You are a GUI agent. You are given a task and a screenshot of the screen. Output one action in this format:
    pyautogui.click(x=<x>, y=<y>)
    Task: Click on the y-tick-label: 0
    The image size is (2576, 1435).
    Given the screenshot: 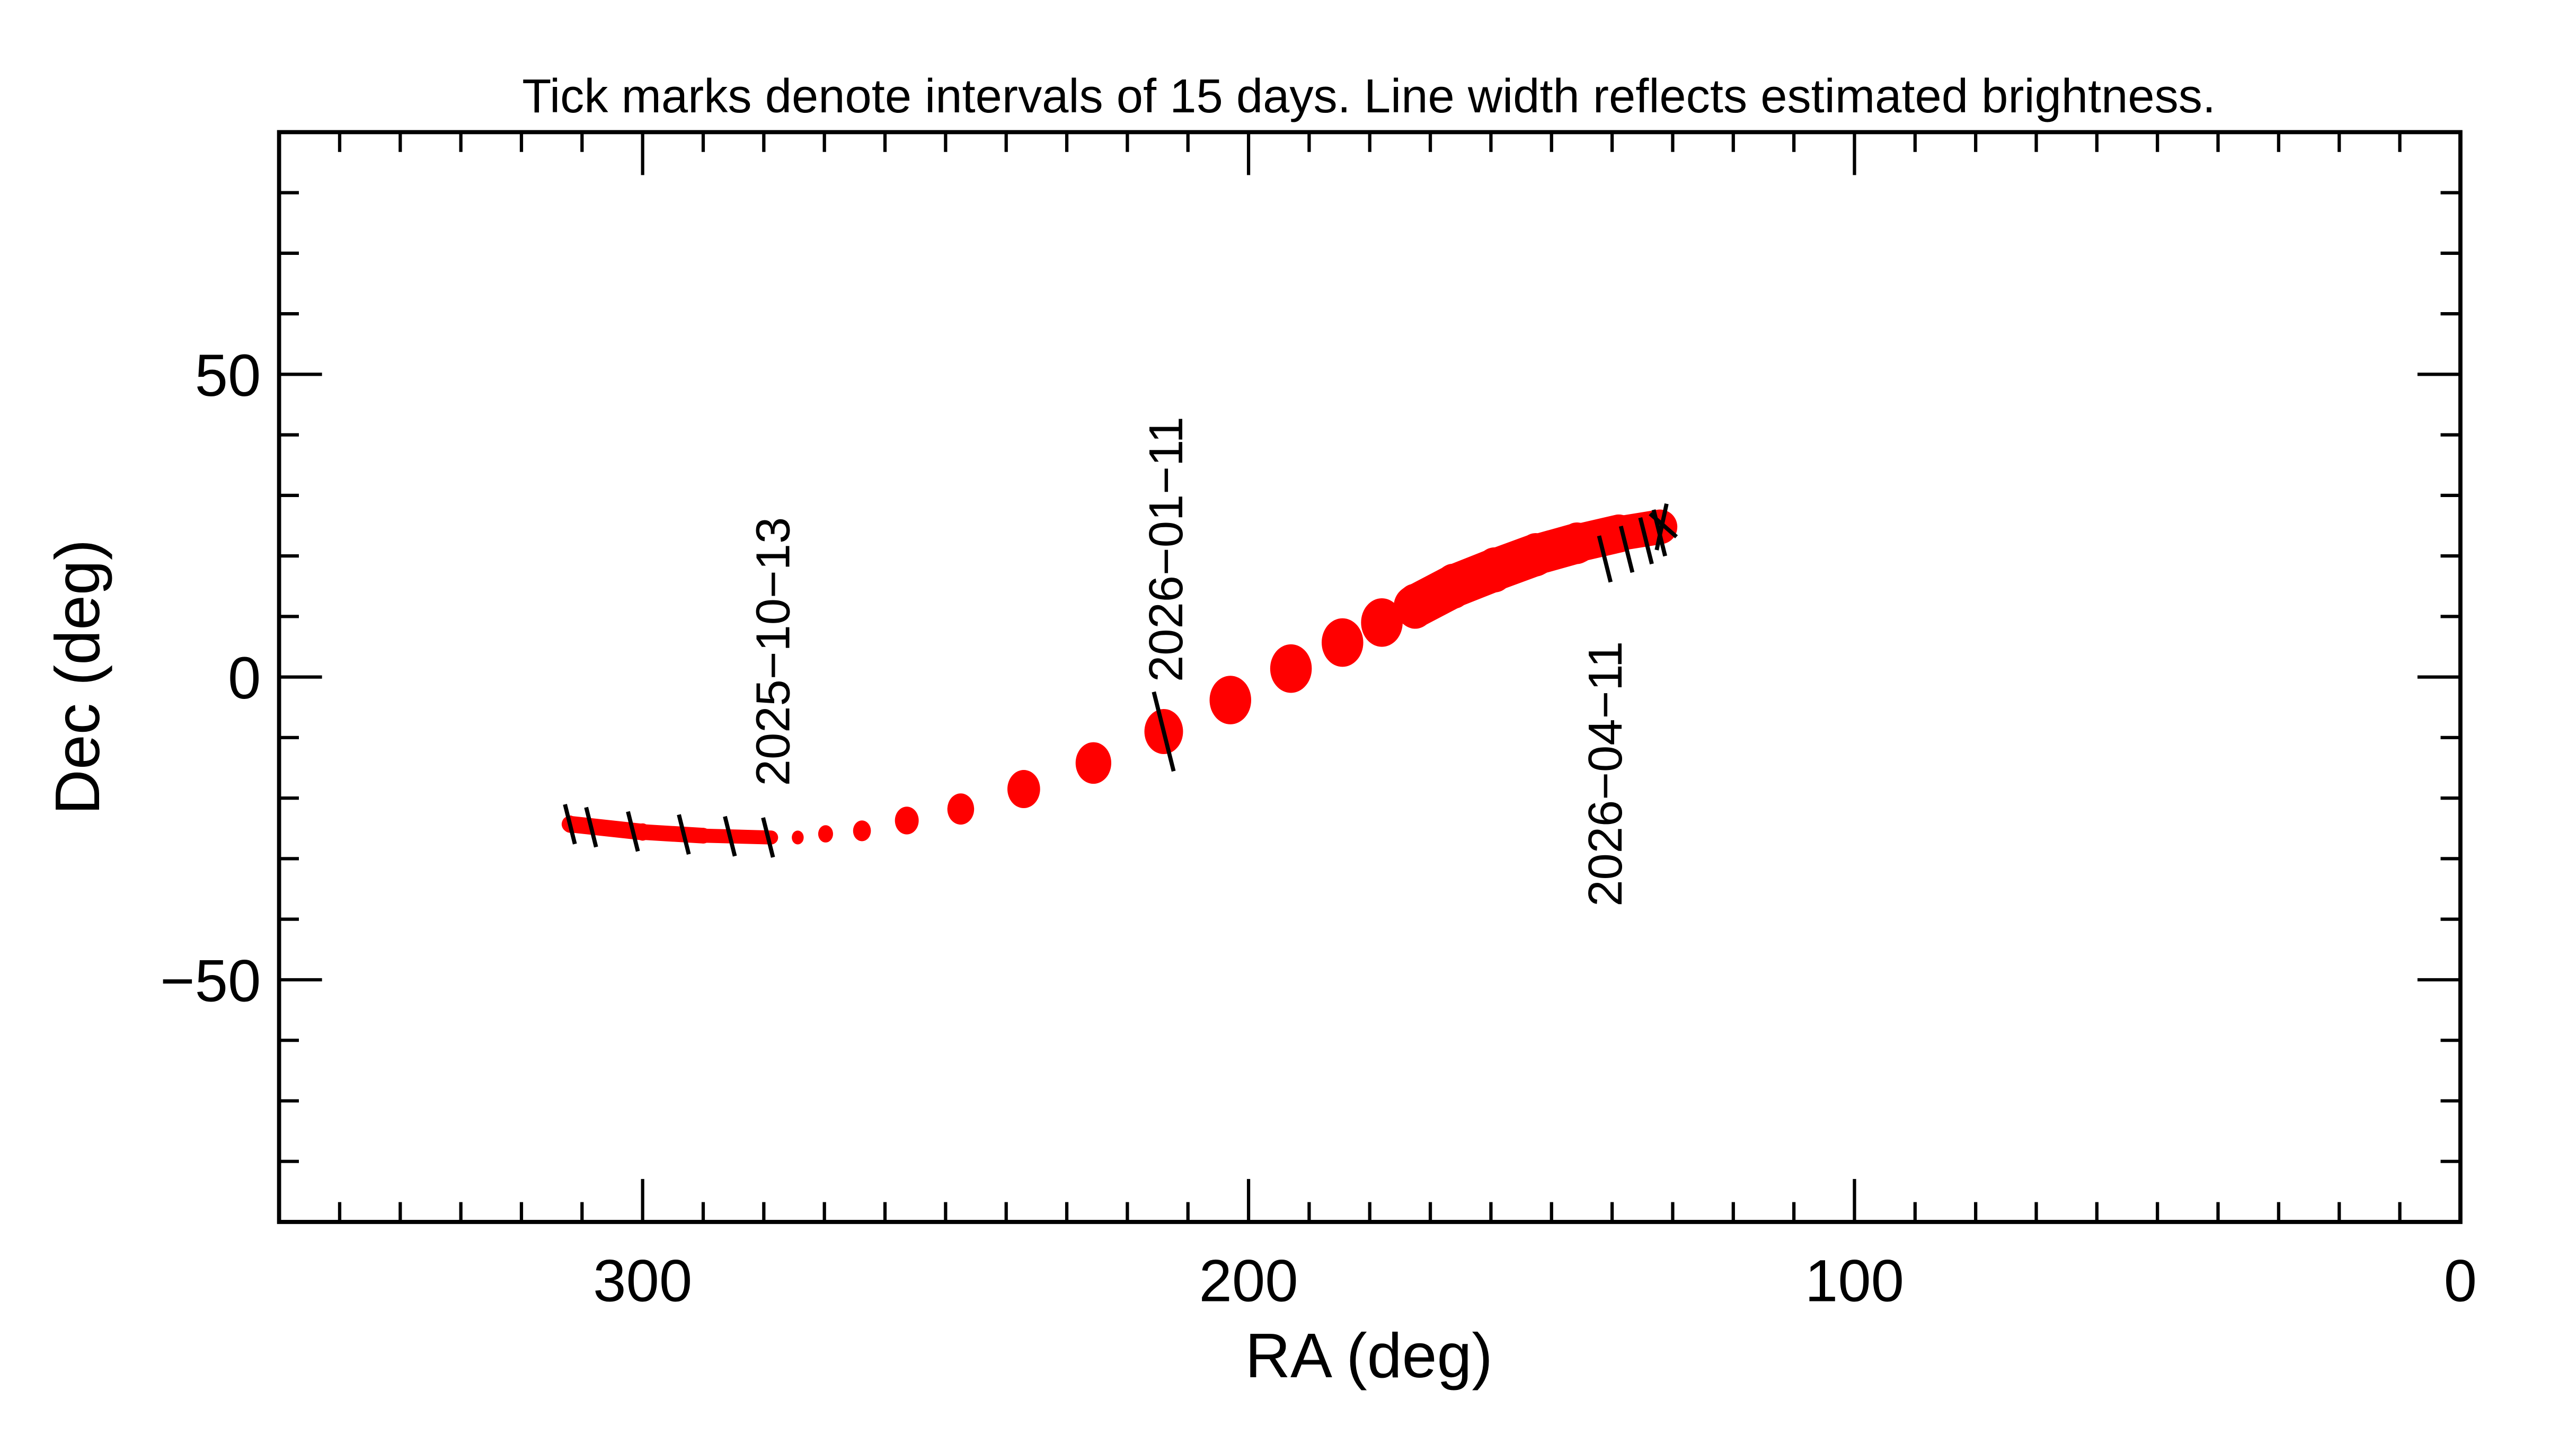 What is the action you would take?
    pyautogui.click(x=244, y=677)
    